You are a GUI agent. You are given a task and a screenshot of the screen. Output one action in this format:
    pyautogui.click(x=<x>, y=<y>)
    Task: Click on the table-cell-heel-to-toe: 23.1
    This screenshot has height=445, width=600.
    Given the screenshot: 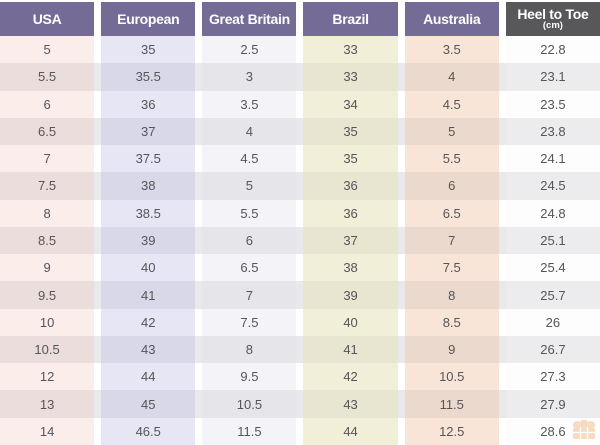 What is the action you would take?
    pyautogui.click(x=552, y=77)
    